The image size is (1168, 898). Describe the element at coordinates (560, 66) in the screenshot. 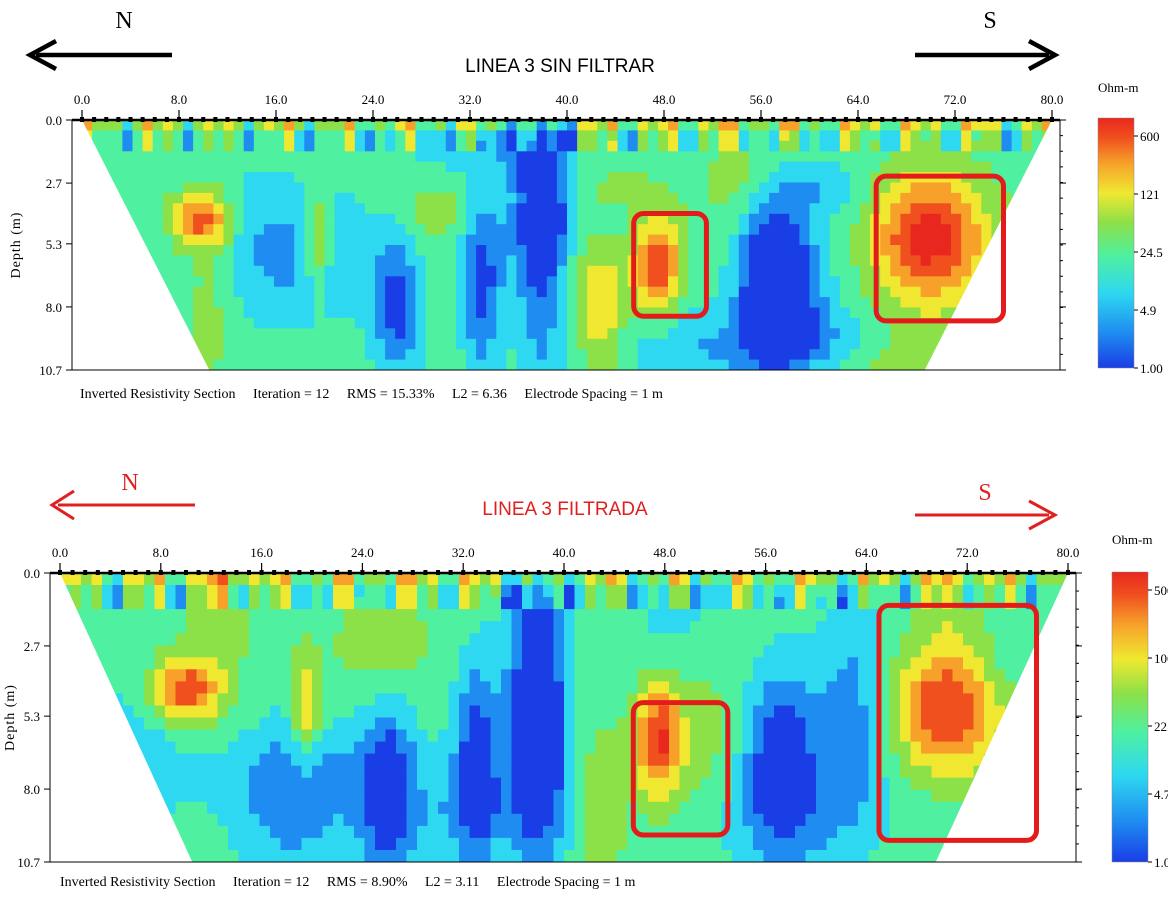

I see `panel-title: LINEA 3 SIN FILTRAR` at that location.